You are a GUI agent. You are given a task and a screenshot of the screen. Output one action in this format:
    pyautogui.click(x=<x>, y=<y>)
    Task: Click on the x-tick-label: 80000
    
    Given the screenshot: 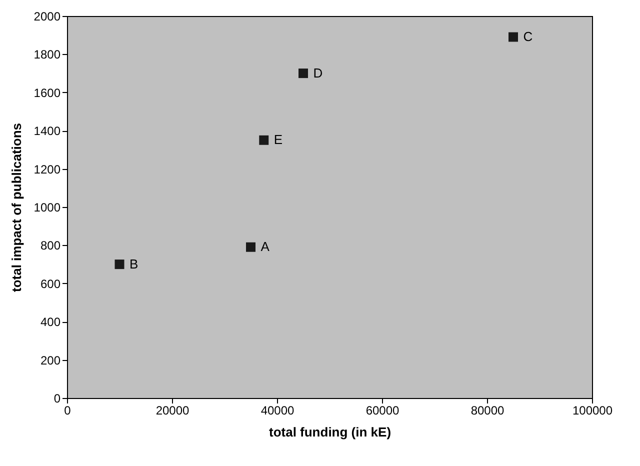 What is the action you would take?
    pyautogui.click(x=487, y=411)
    